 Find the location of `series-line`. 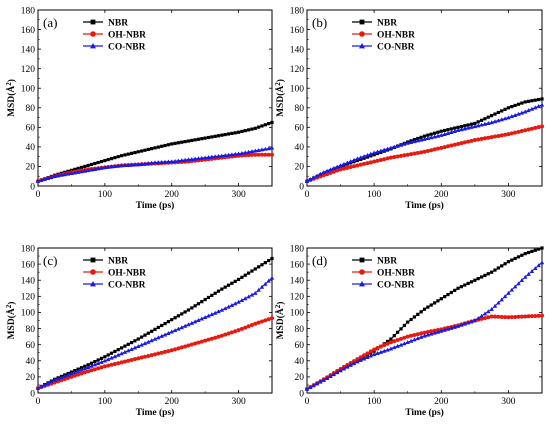

series-line is located at coordinates (154, 168).